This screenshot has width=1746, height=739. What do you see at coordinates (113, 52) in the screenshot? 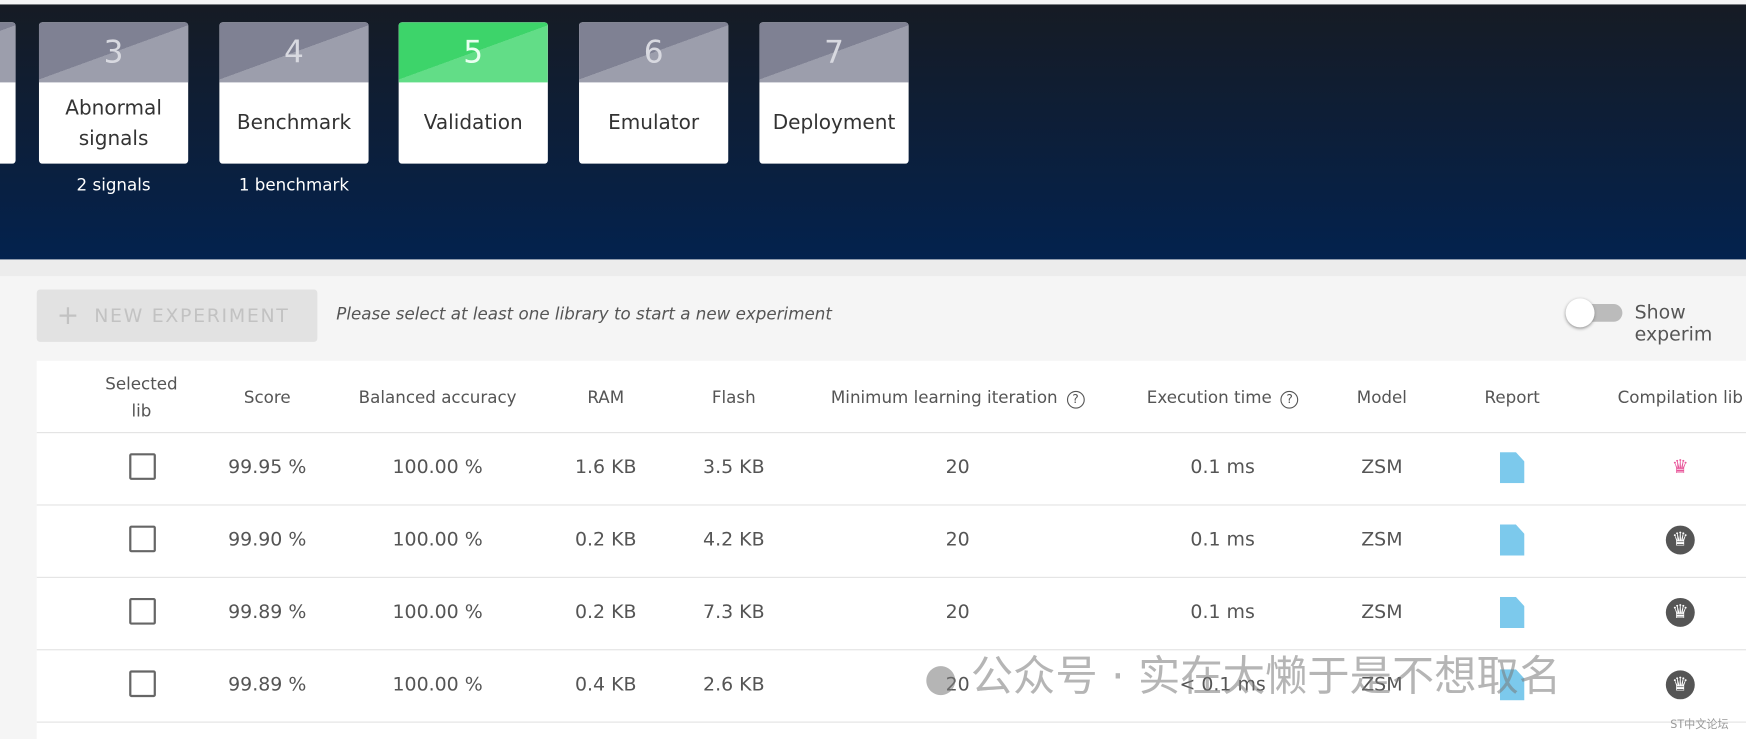
I see `step-number: 3` at bounding box center [113, 52].